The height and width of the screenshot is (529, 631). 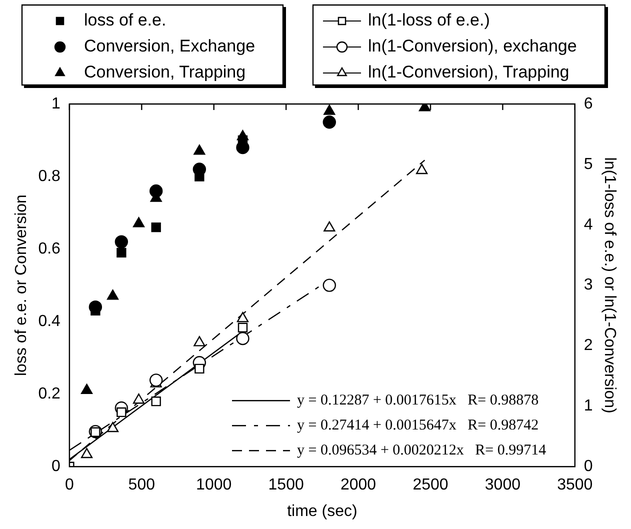 What do you see at coordinates (588, 164) in the screenshot?
I see `y2-tick-label: 5` at bounding box center [588, 164].